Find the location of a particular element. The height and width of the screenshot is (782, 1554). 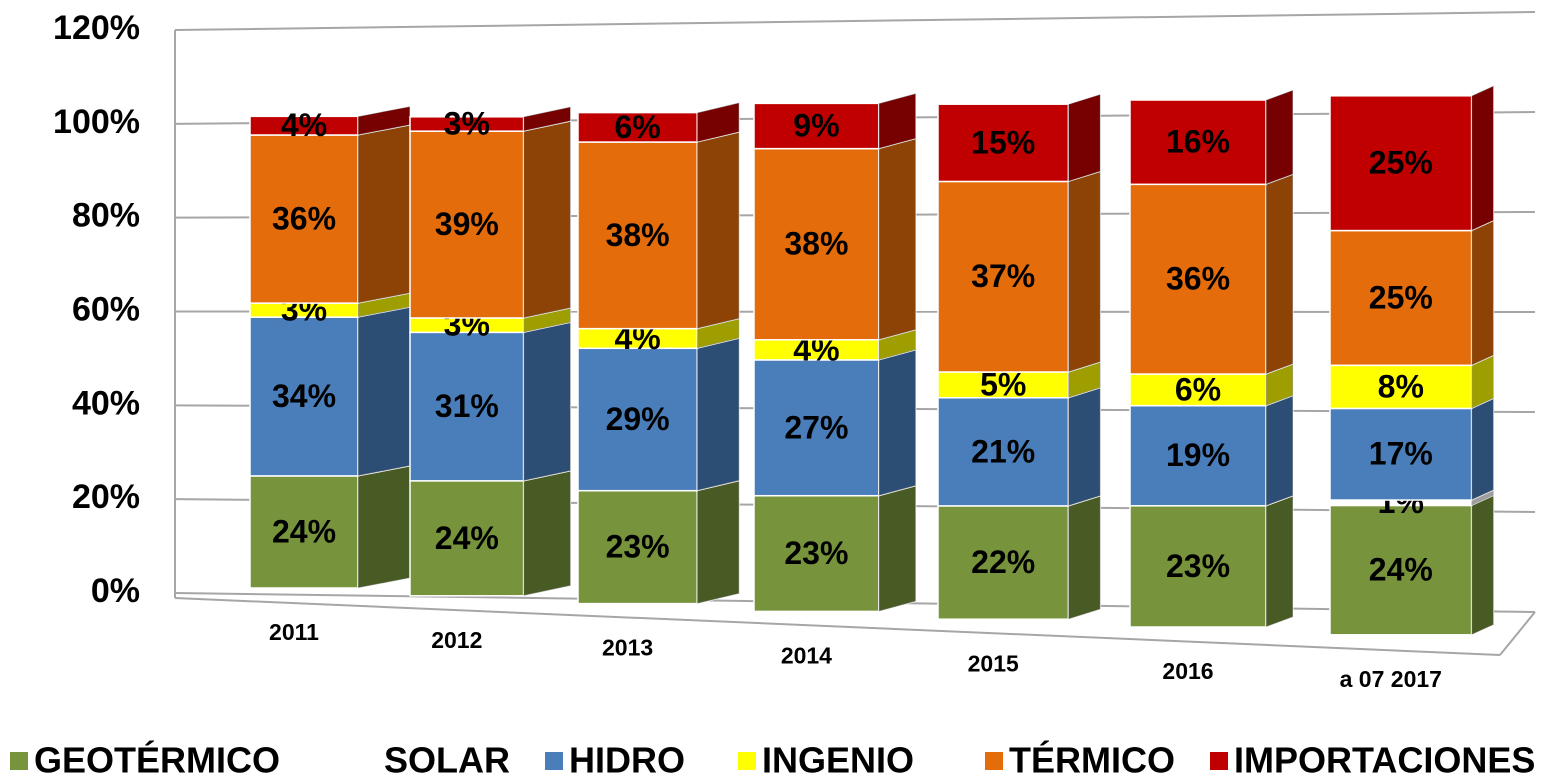

value-label: 37% is located at coordinates (1003, 276).